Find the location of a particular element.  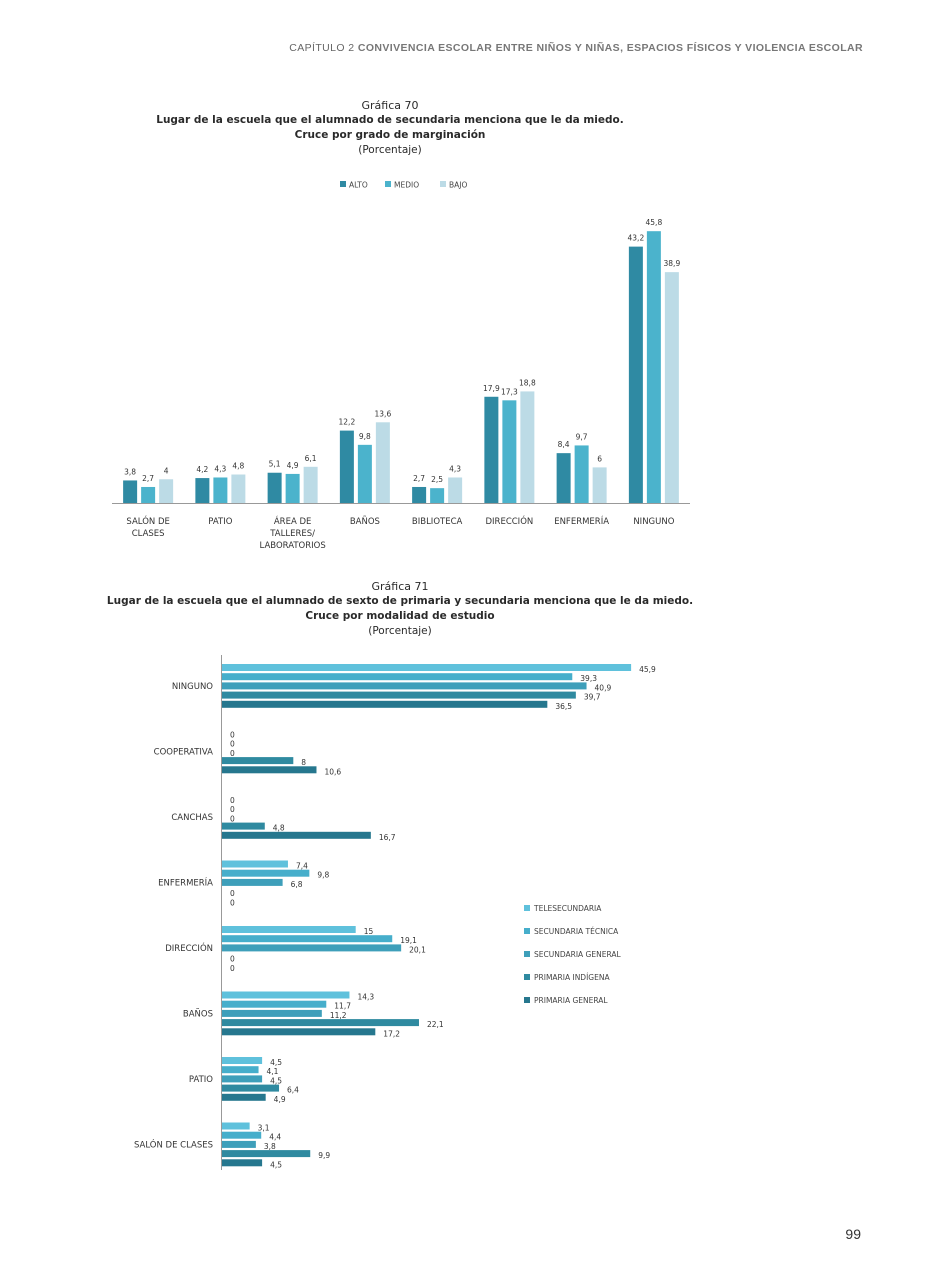

hbar-label-1-0: 0 is located at coordinates (232, 735).